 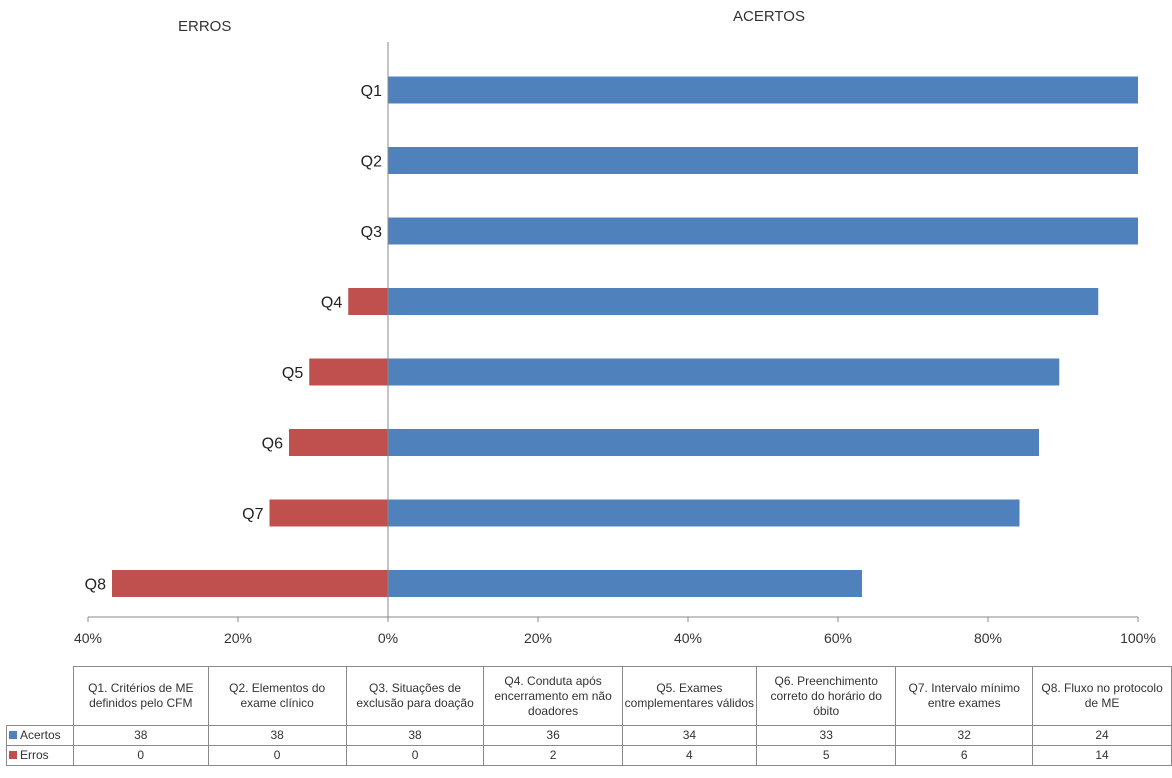 What do you see at coordinates (625, 583) in the screenshot?
I see `bar-acertos-q8` at bounding box center [625, 583].